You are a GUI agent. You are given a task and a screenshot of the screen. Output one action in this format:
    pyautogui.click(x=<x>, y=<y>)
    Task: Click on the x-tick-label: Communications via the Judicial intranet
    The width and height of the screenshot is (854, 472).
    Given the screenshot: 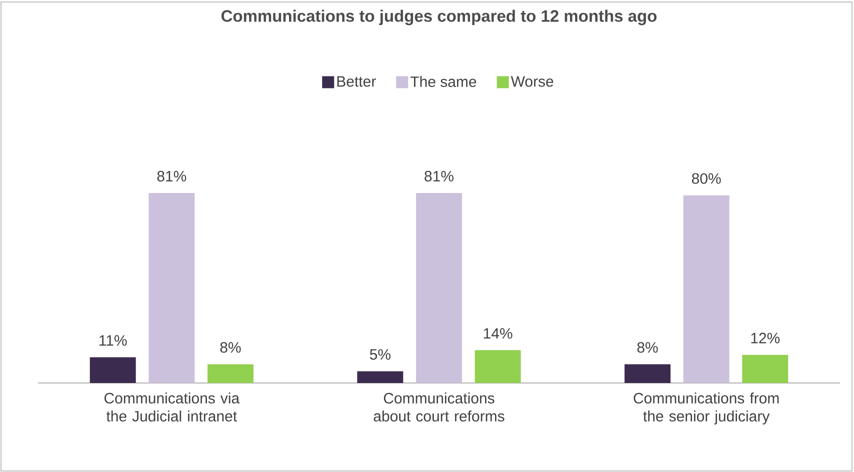 What is the action you would take?
    pyautogui.click(x=172, y=407)
    